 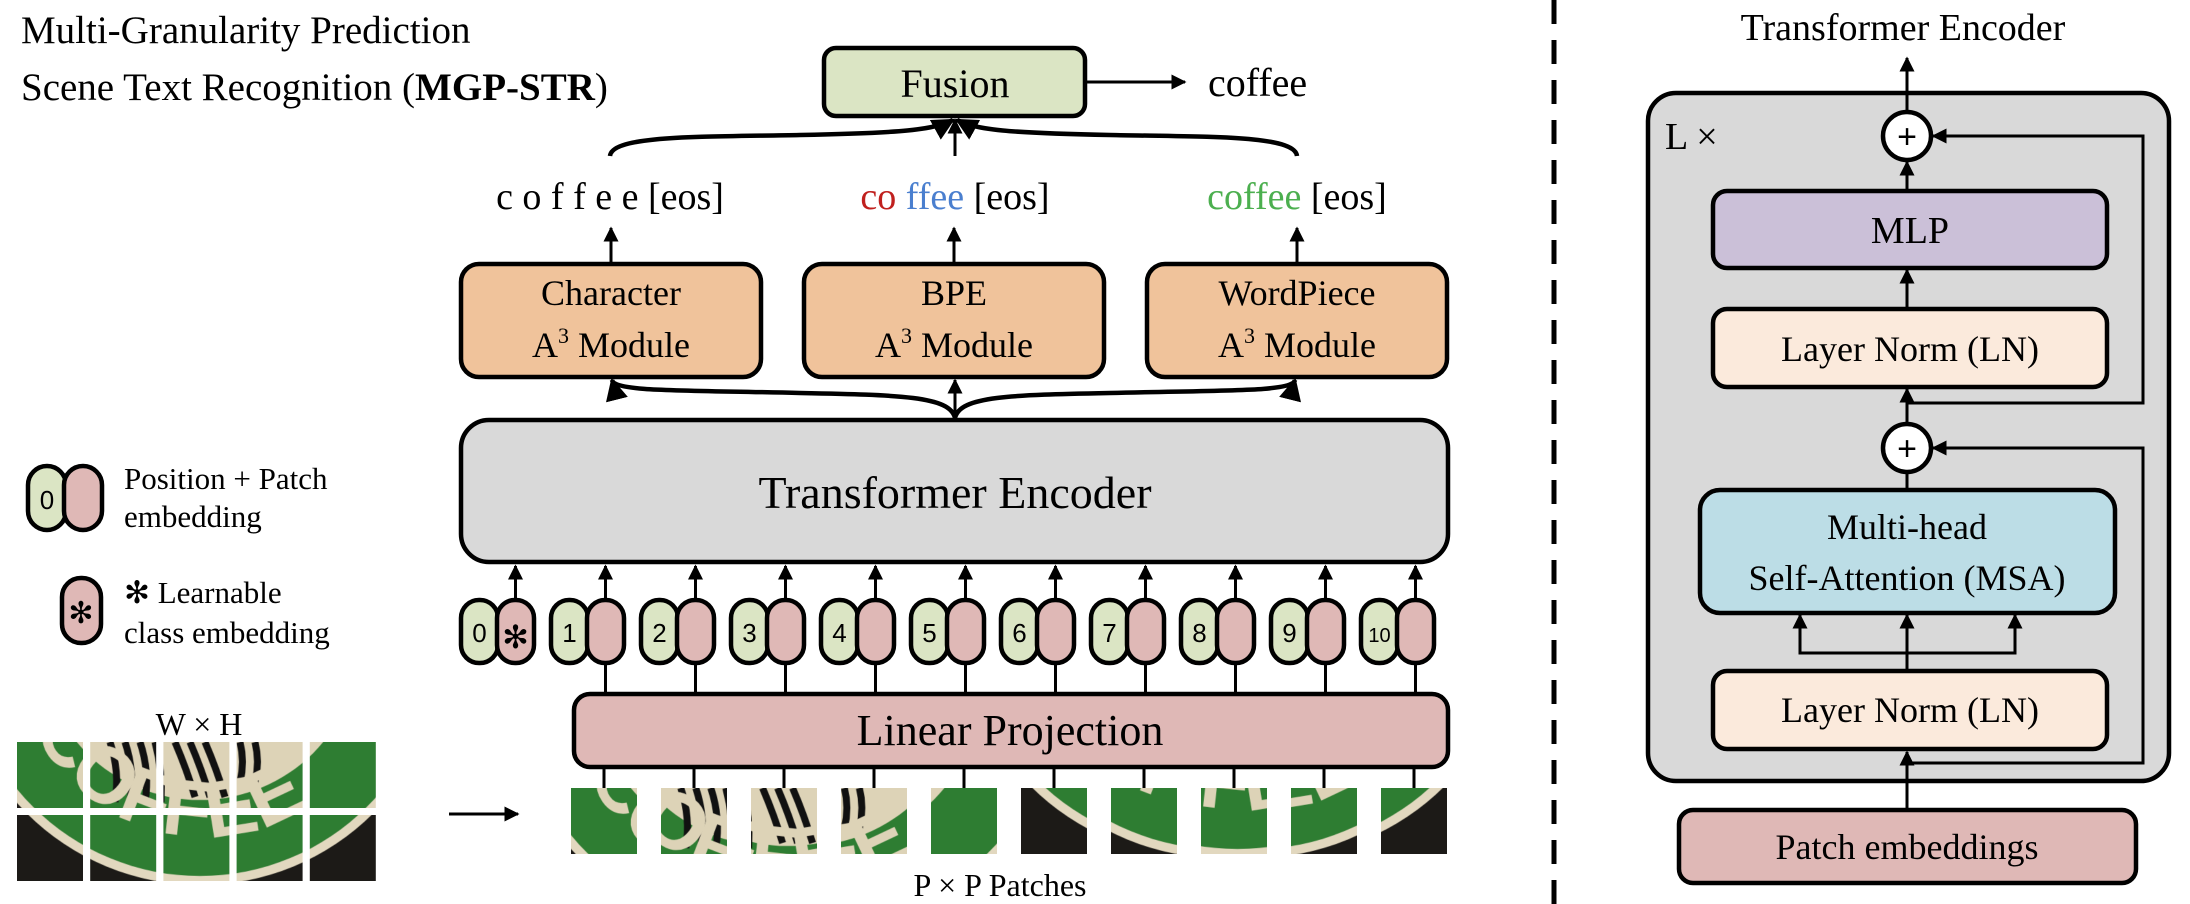 I want to click on add-icon-top: +, so click(x=1907, y=137).